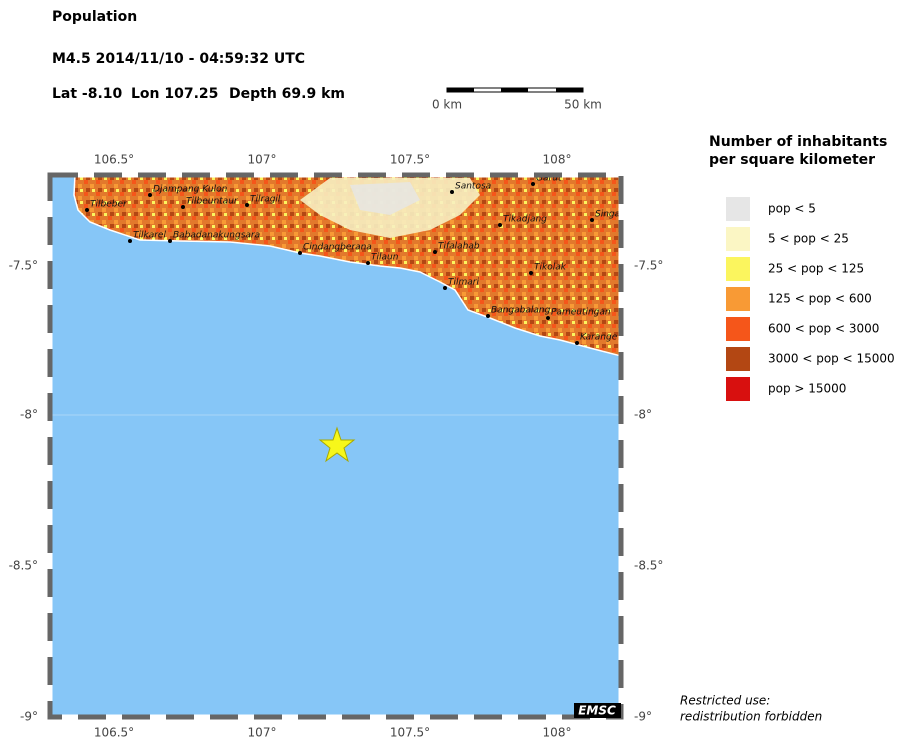 The width and height of the screenshot is (901, 749). I want to click on place-label: Karange, so click(599, 338).